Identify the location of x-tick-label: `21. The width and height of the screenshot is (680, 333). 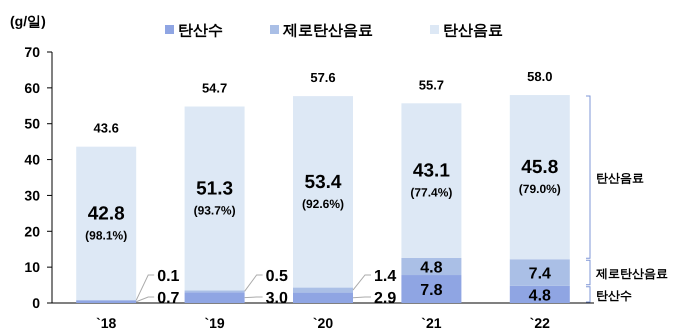
(431, 323).